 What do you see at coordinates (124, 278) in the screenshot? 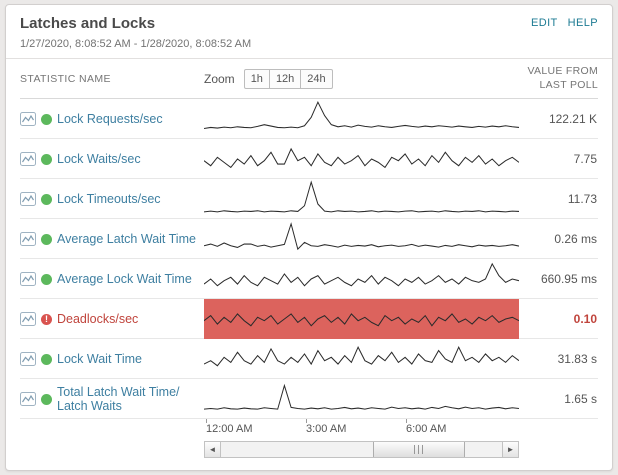
I see `statistic-link: Average Lock Wait Time` at bounding box center [124, 278].